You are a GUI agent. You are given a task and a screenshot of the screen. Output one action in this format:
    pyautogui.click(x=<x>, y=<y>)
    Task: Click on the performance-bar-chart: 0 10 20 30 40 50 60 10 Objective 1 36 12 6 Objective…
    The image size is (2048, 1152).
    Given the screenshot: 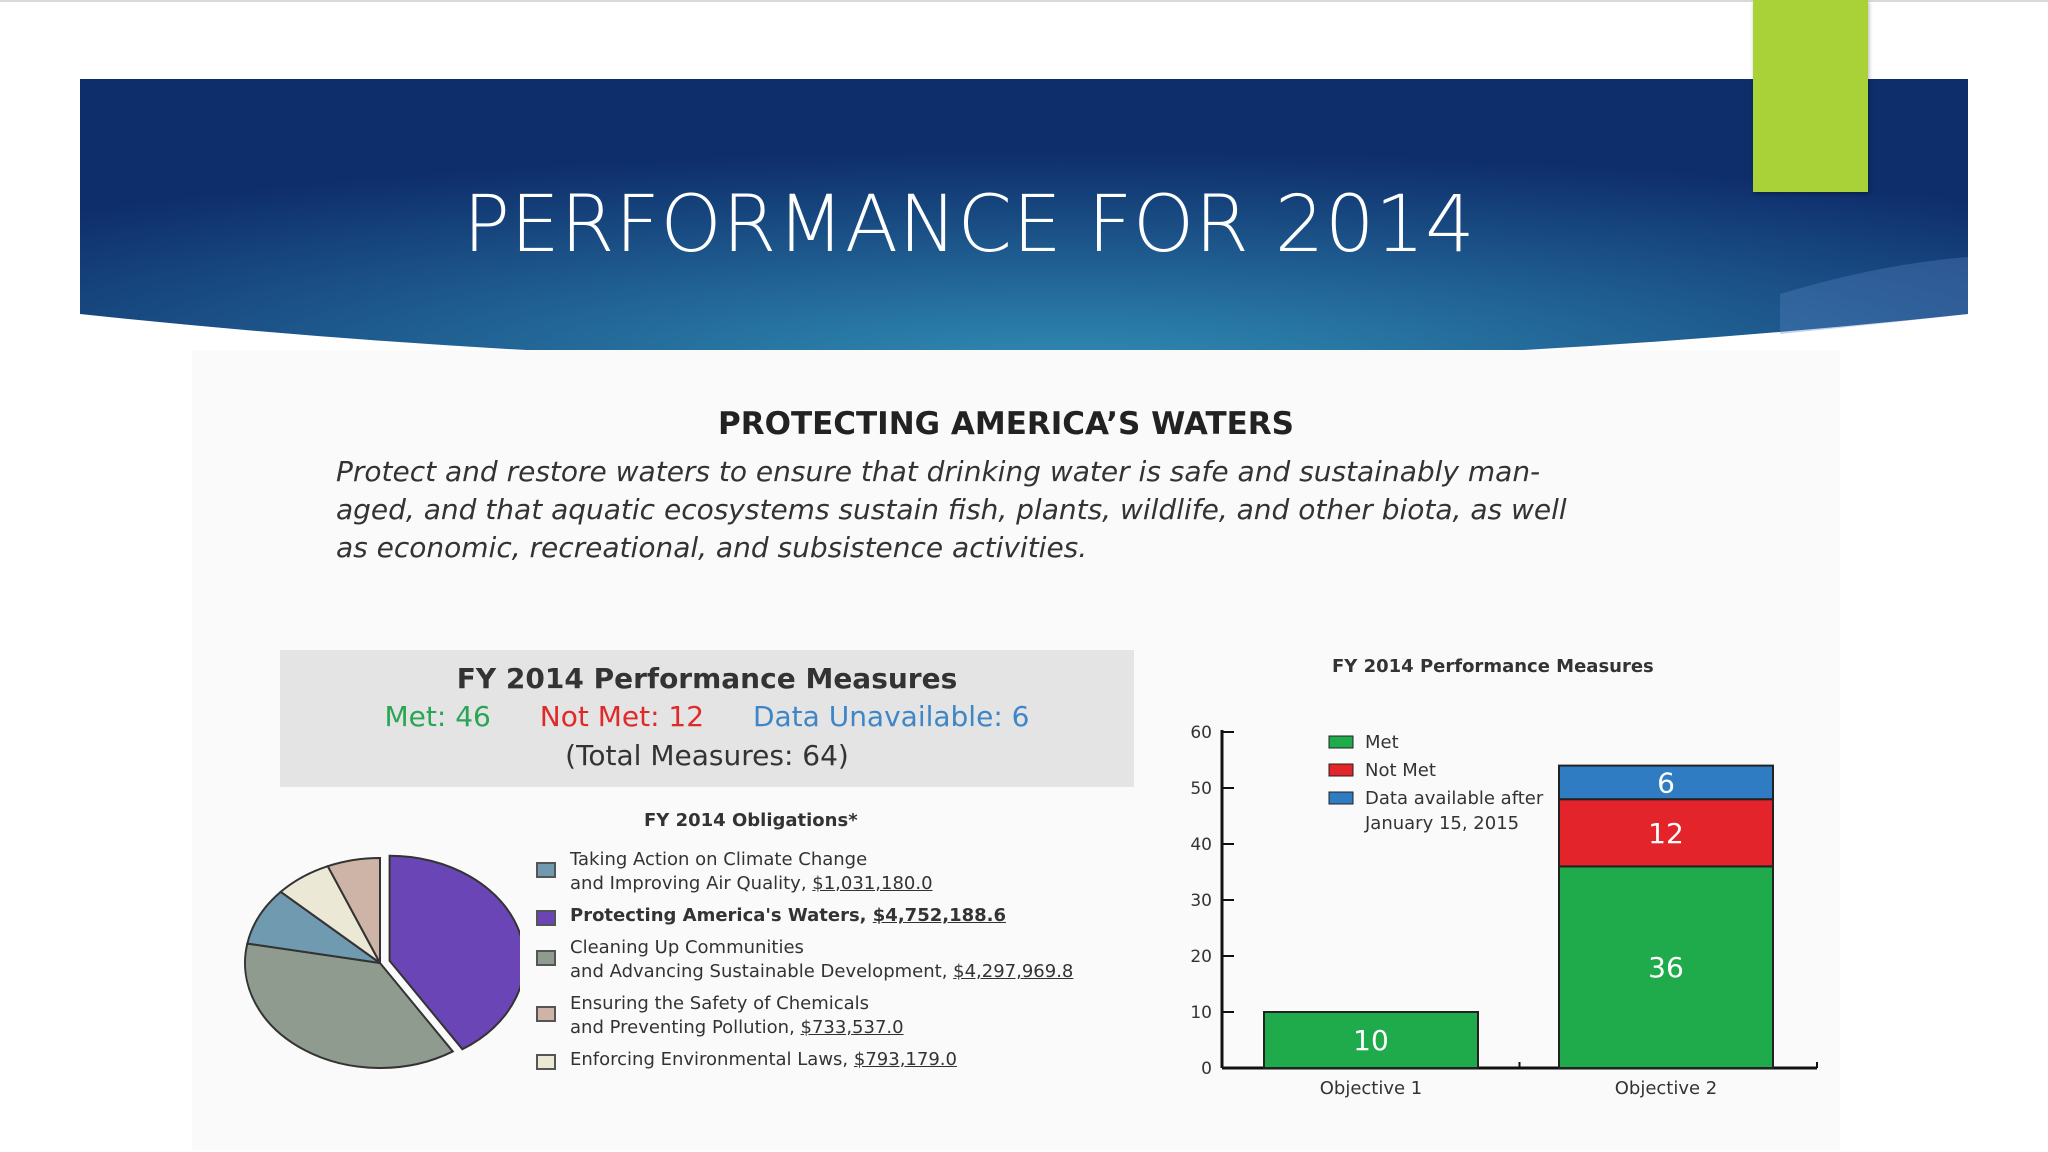 What is the action you would take?
    pyautogui.click(x=1504, y=911)
    